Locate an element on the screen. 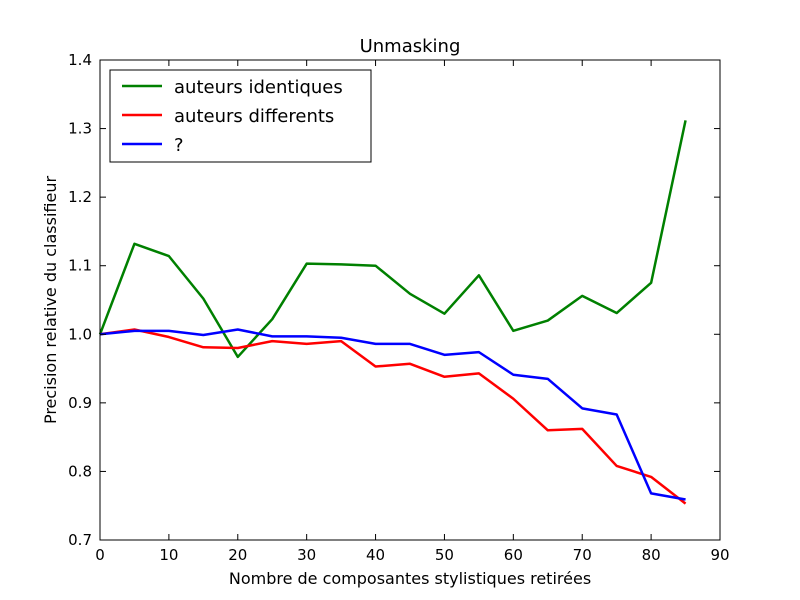 The image size is (800, 600). x-tick-label: 50 is located at coordinates (444, 555).